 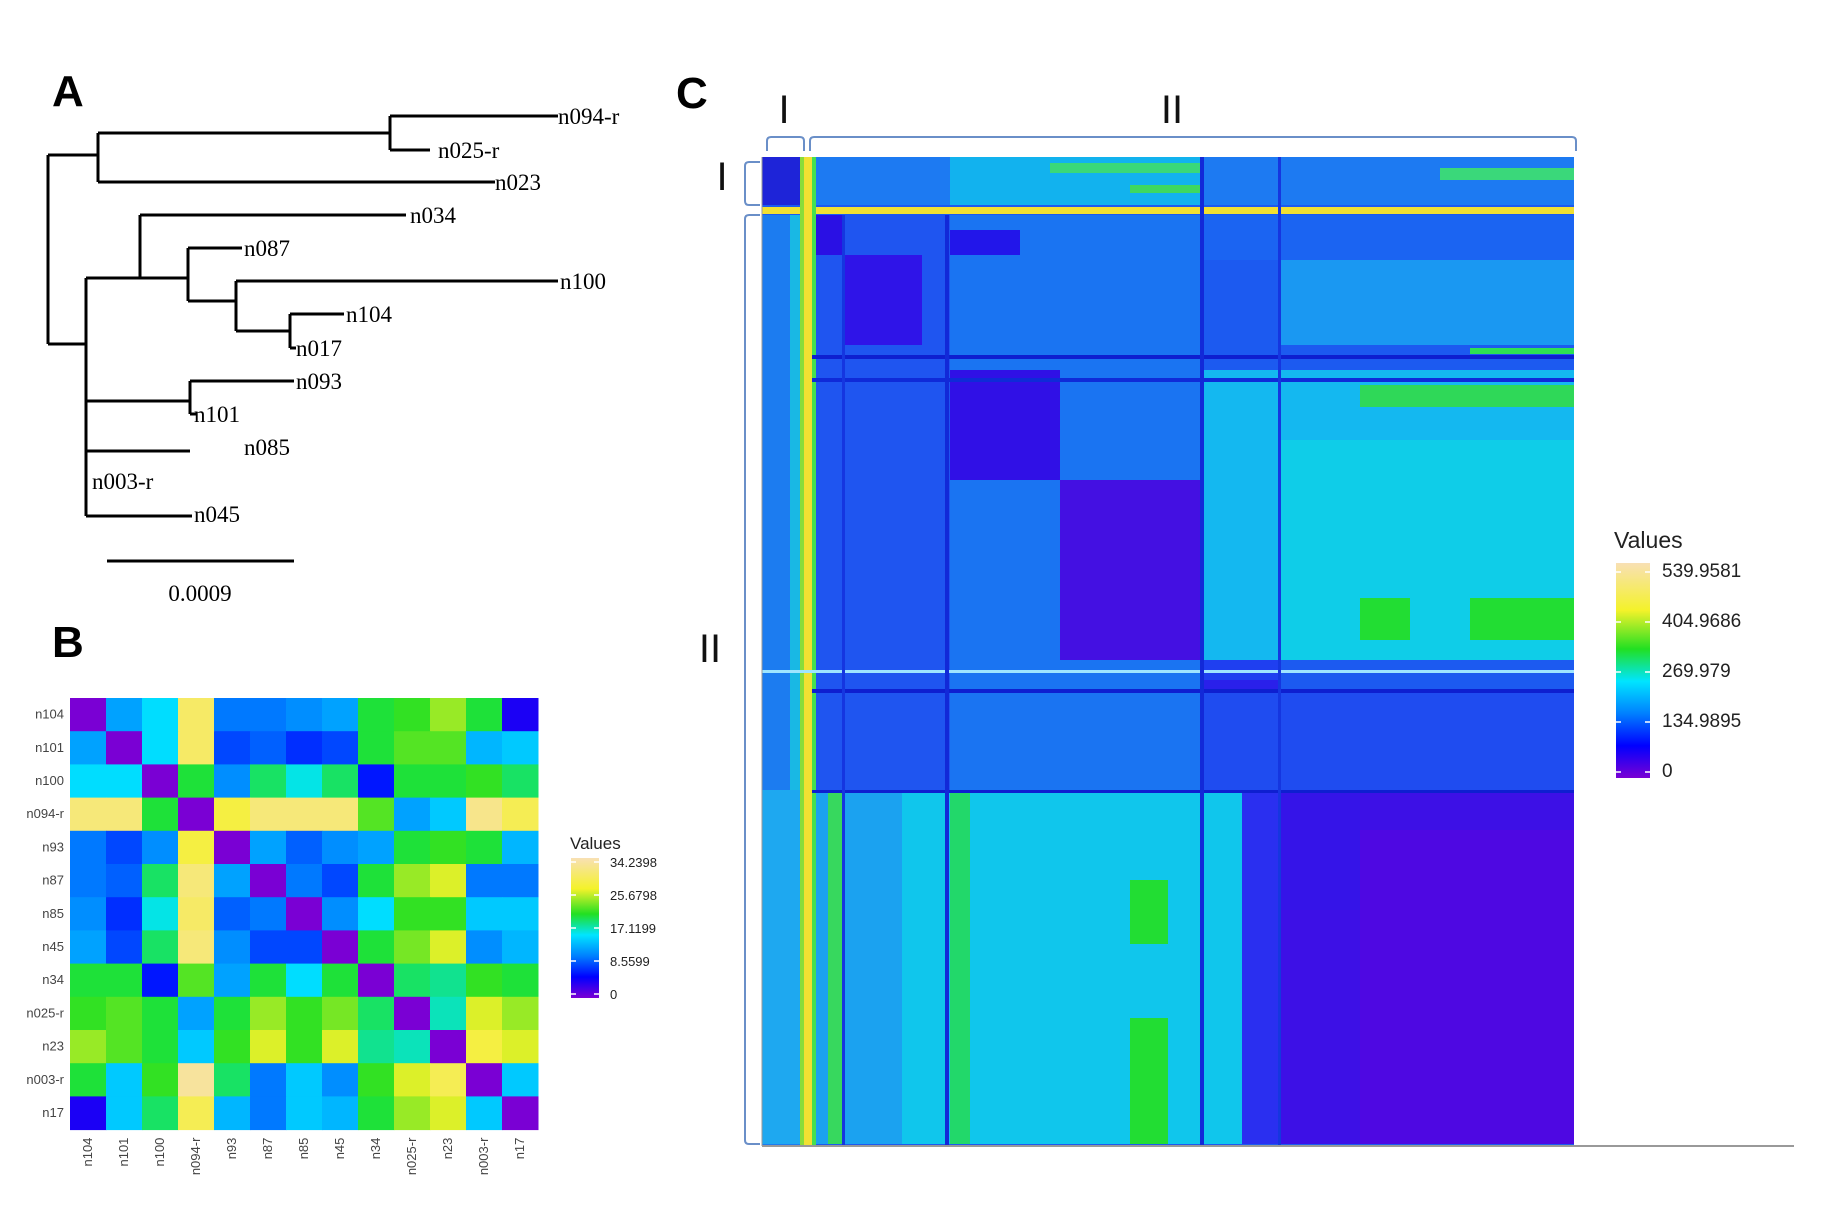 What do you see at coordinates (1667, 771) in the screenshot?
I see `legend-c-tick-label: 0` at bounding box center [1667, 771].